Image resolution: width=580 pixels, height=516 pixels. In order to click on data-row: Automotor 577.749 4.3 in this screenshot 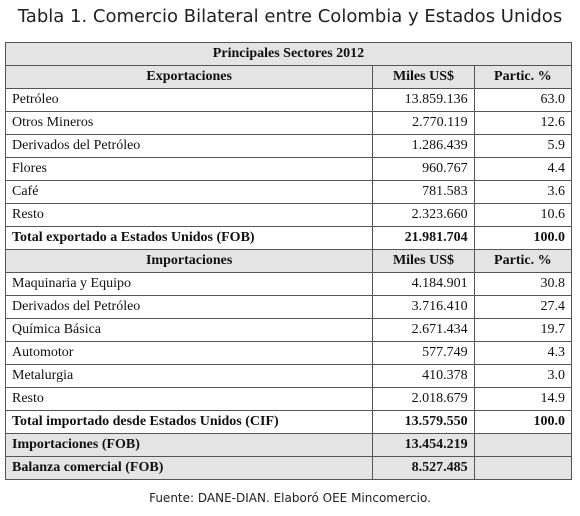, I will do `click(288, 353)`.